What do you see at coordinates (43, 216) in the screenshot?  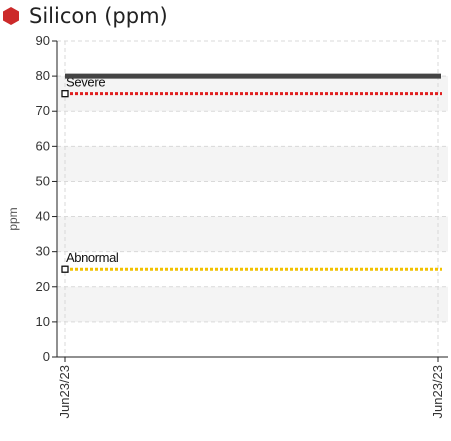 I see `y-tick-label: 40` at bounding box center [43, 216].